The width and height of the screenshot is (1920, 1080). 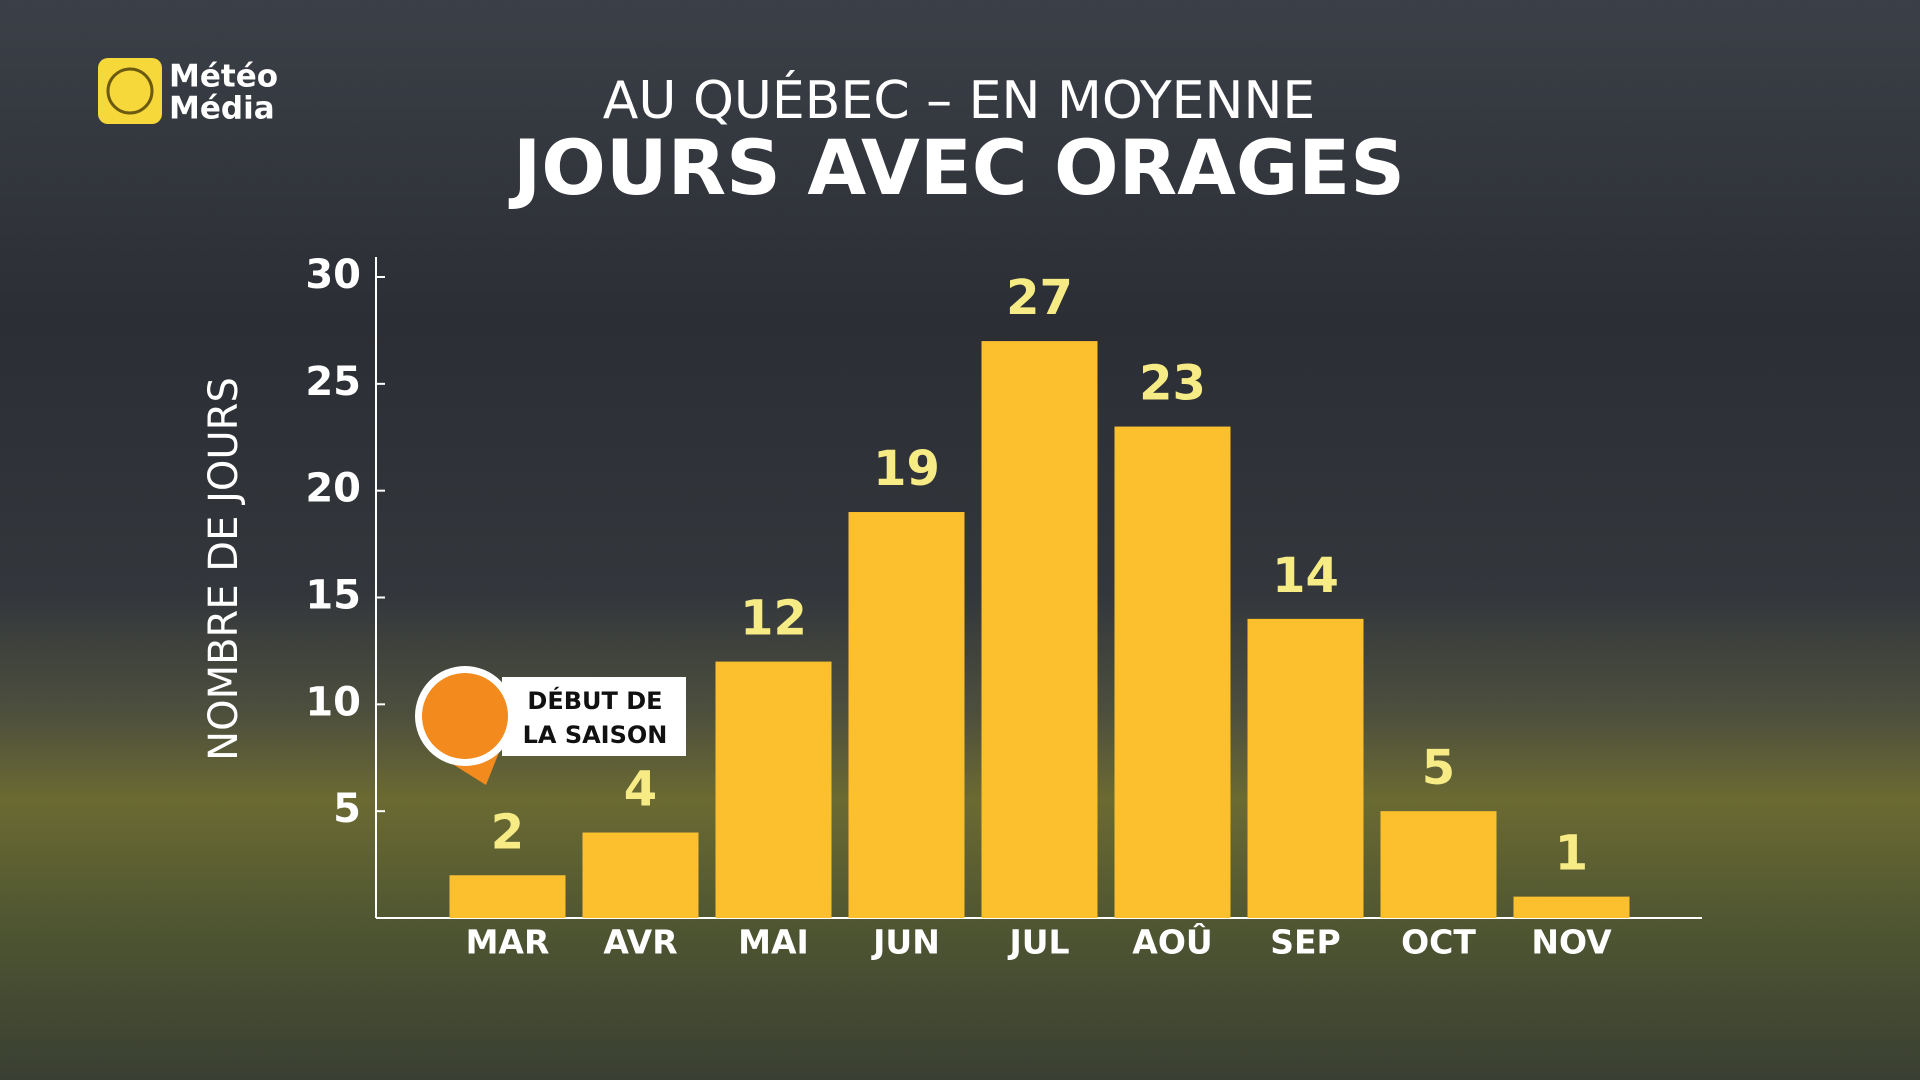 What do you see at coordinates (1039, 298) in the screenshot?
I see `value-label: 27` at bounding box center [1039, 298].